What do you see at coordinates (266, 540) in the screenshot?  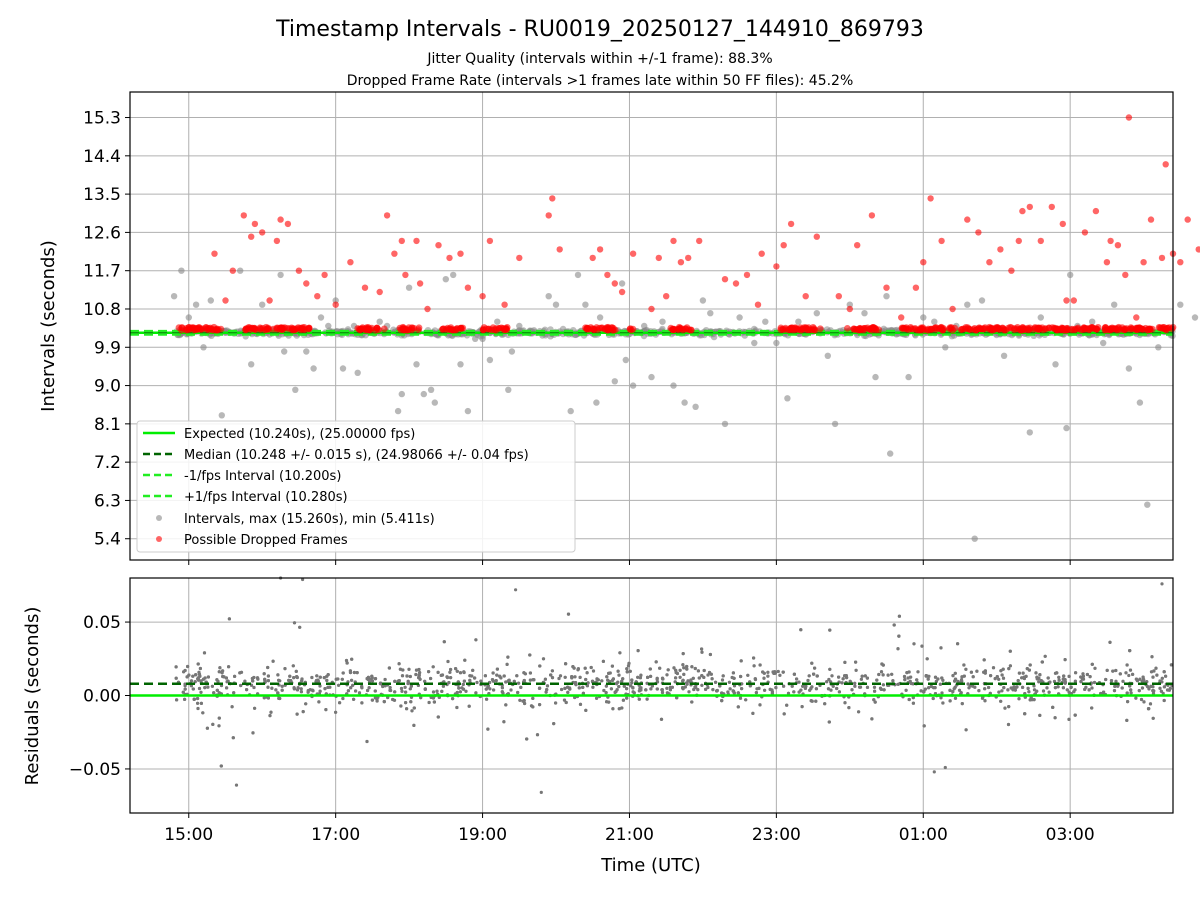 I see `legend-label-dropped: Possible Dropped Frames` at bounding box center [266, 540].